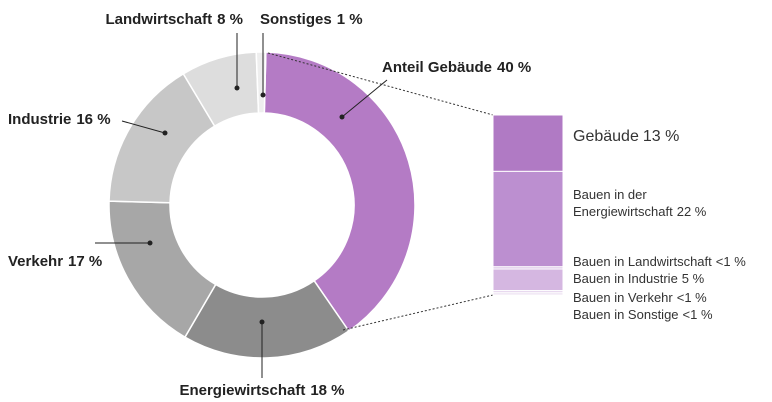  Describe the element at coordinates (691, 211) in the screenshot. I see `bar-value: 22 %` at that location.